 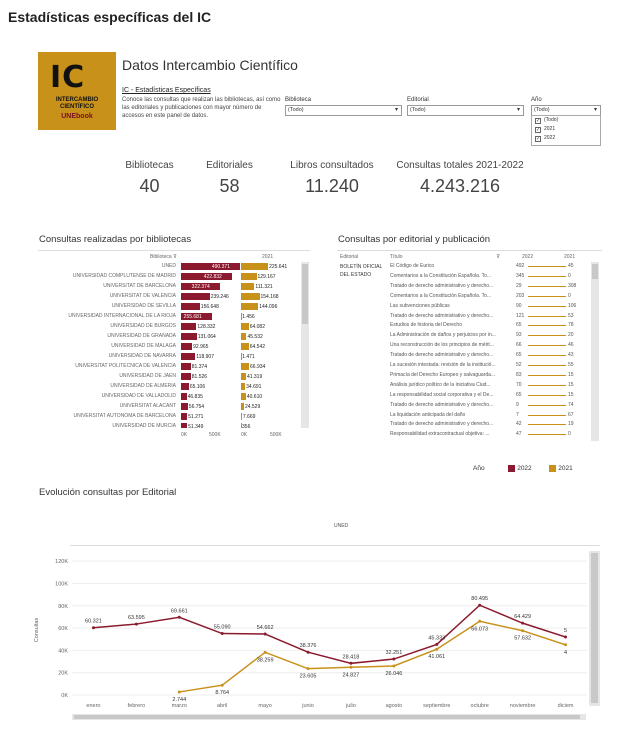 I want to click on bibliotecas-row-label: UNIVERSIDAD DE BURGOS, so click(x=143, y=326).